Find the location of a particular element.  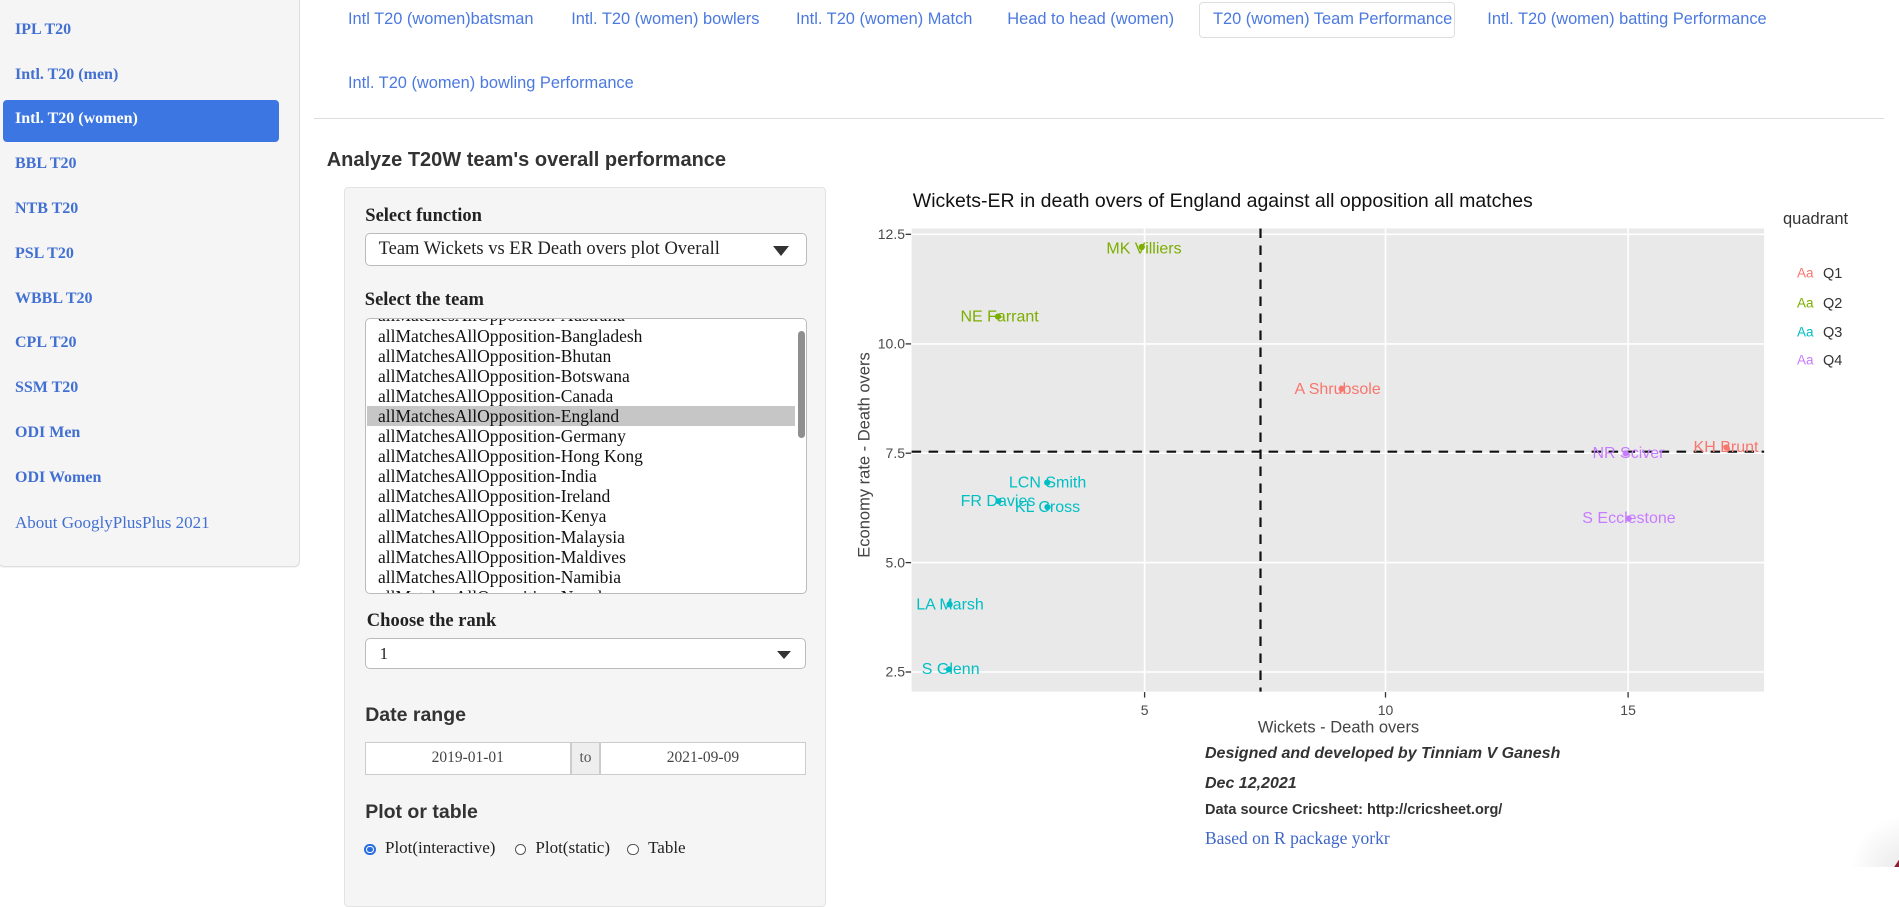

svg-text: FR Davies is located at coordinates (998, 501).